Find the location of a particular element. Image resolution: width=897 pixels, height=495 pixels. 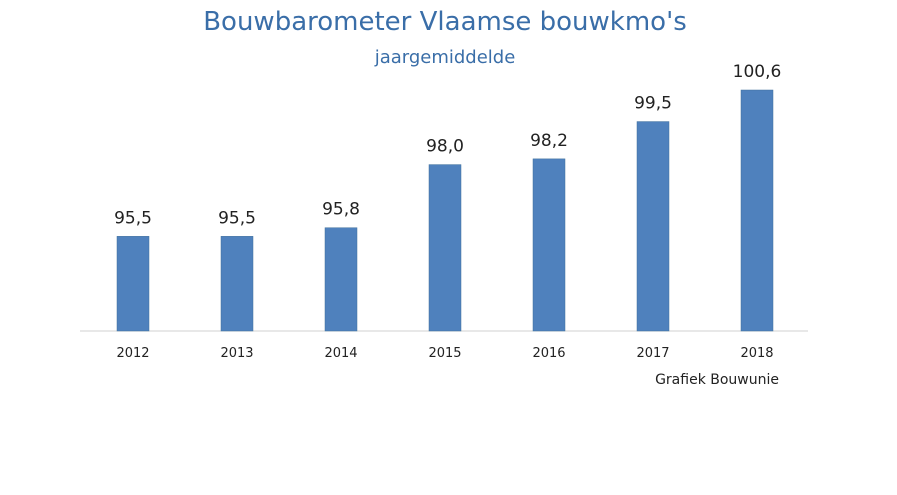

x-tick-label-2017: 2017 is located at coordinates (652, 353).